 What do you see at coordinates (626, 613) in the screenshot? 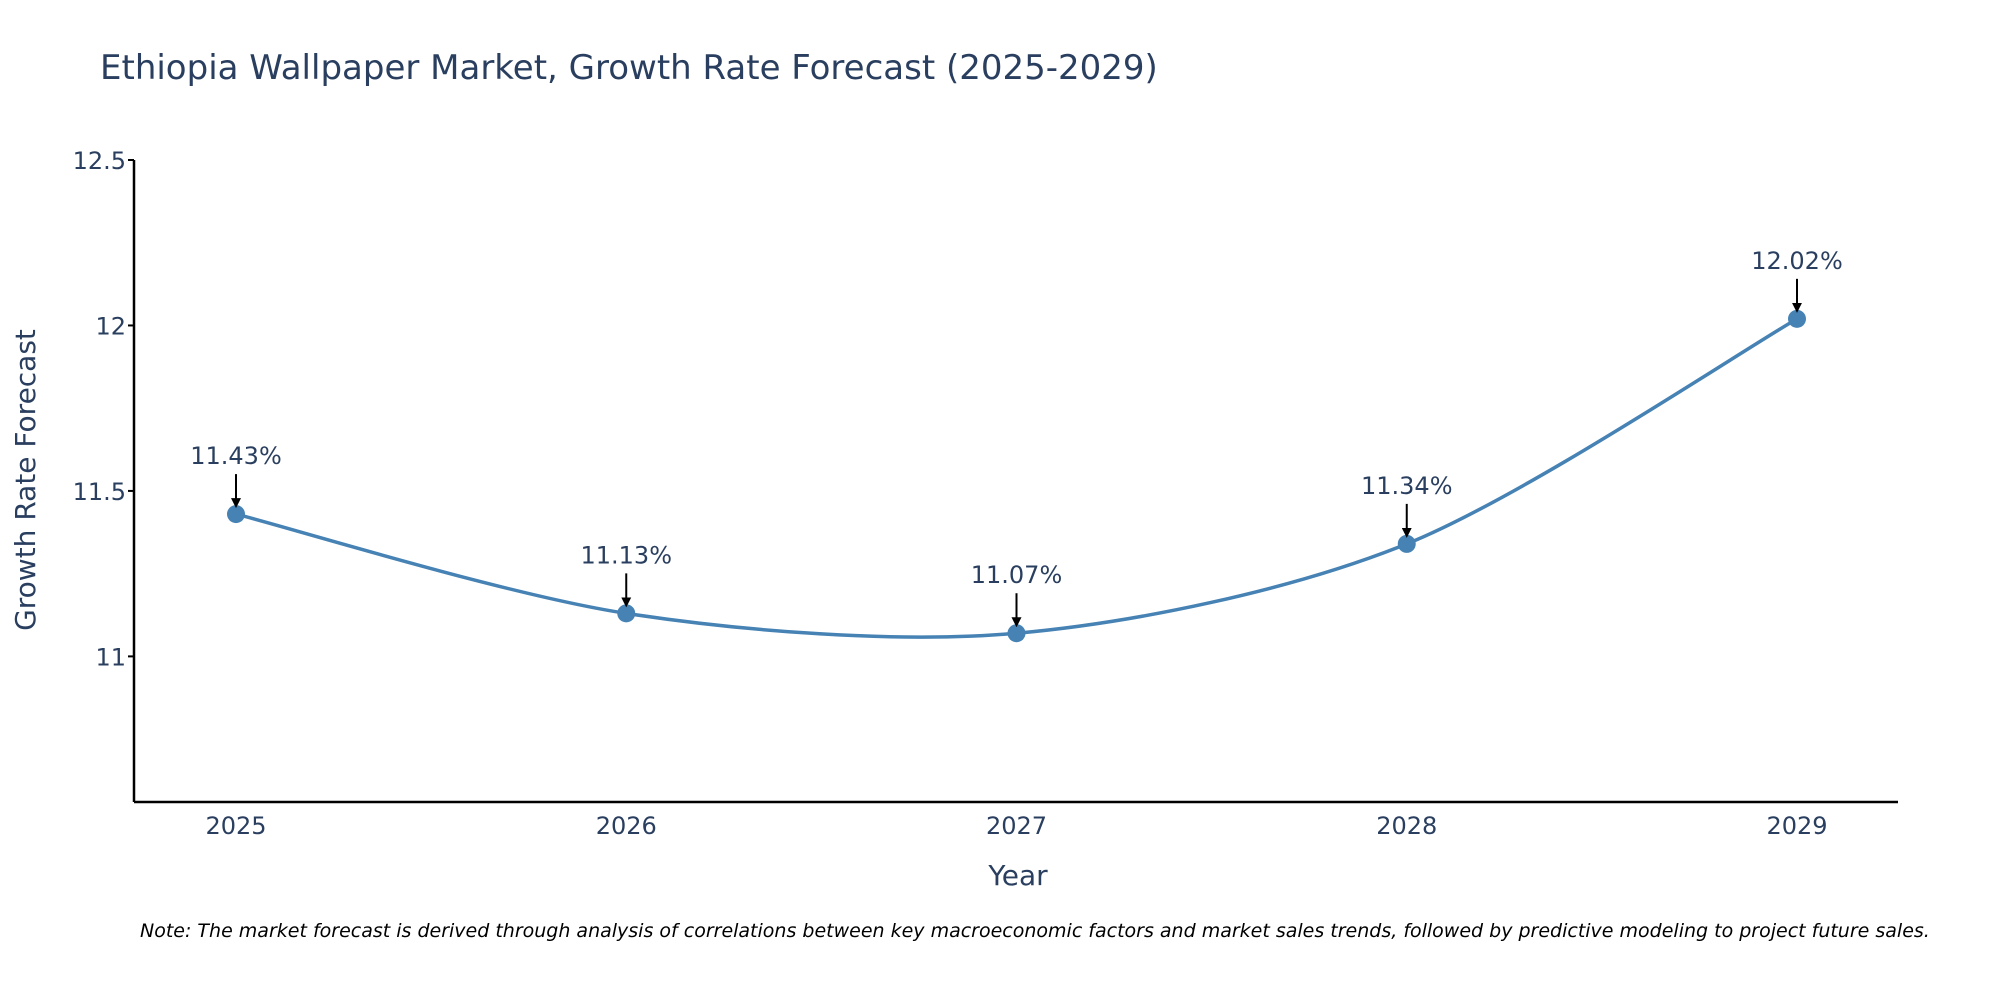
I see `data-point-2026` at bounding box center [626, 613].